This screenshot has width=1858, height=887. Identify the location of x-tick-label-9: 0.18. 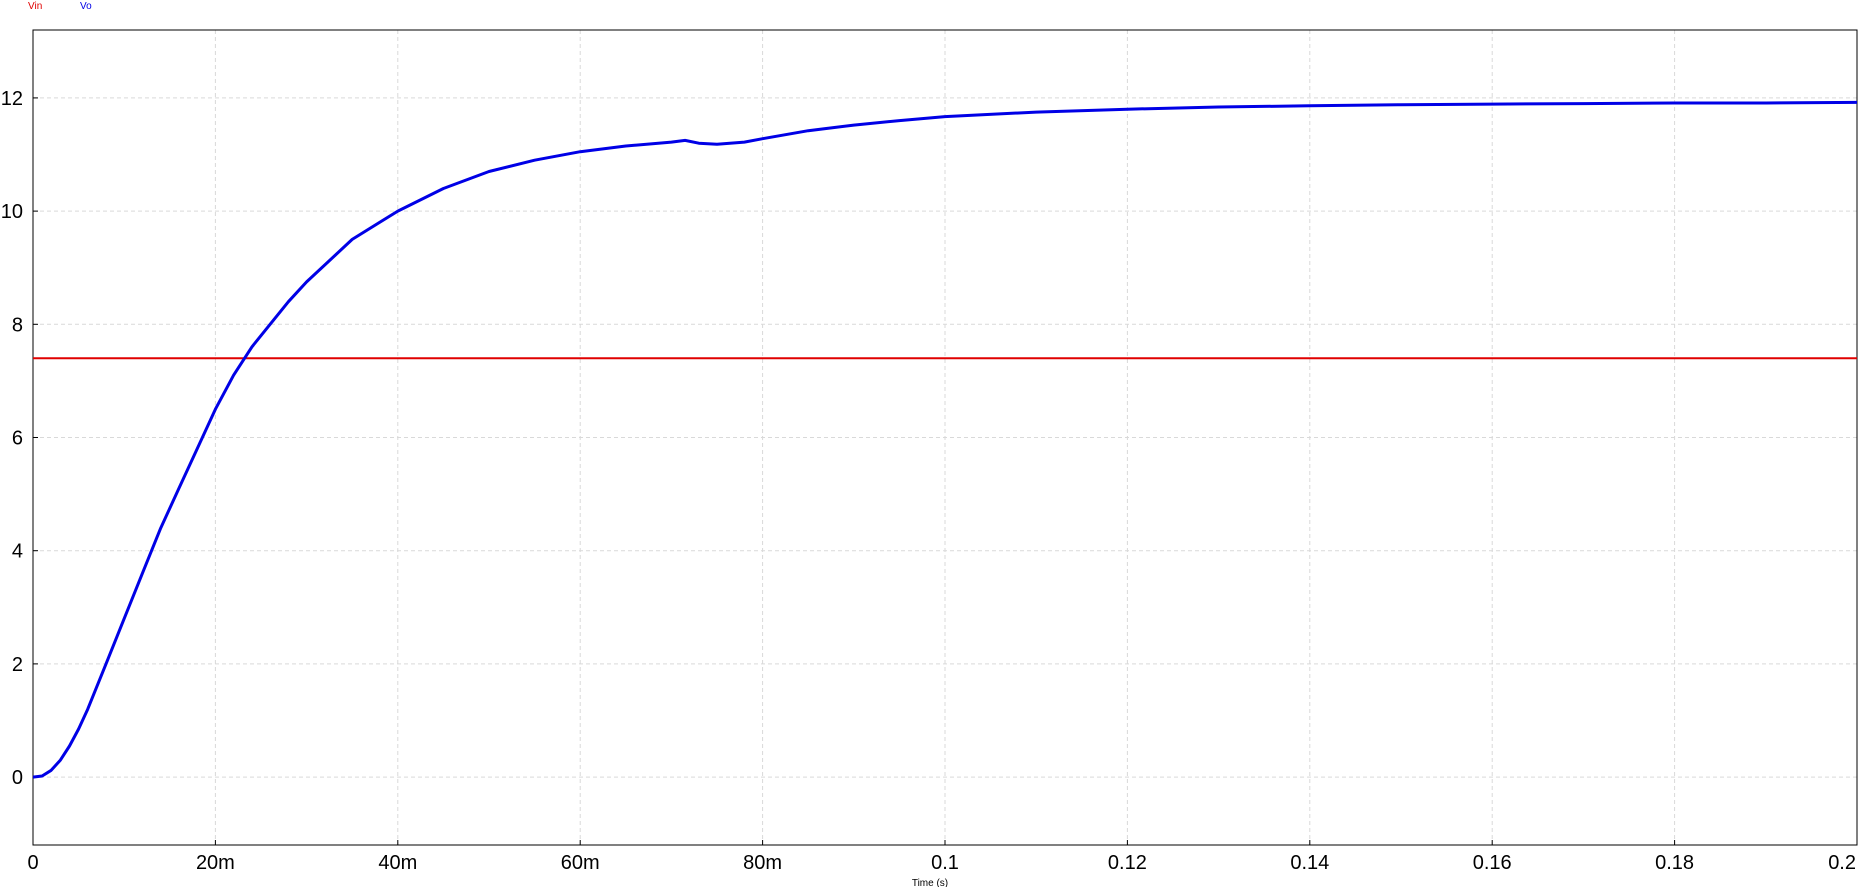
(1674, 863).